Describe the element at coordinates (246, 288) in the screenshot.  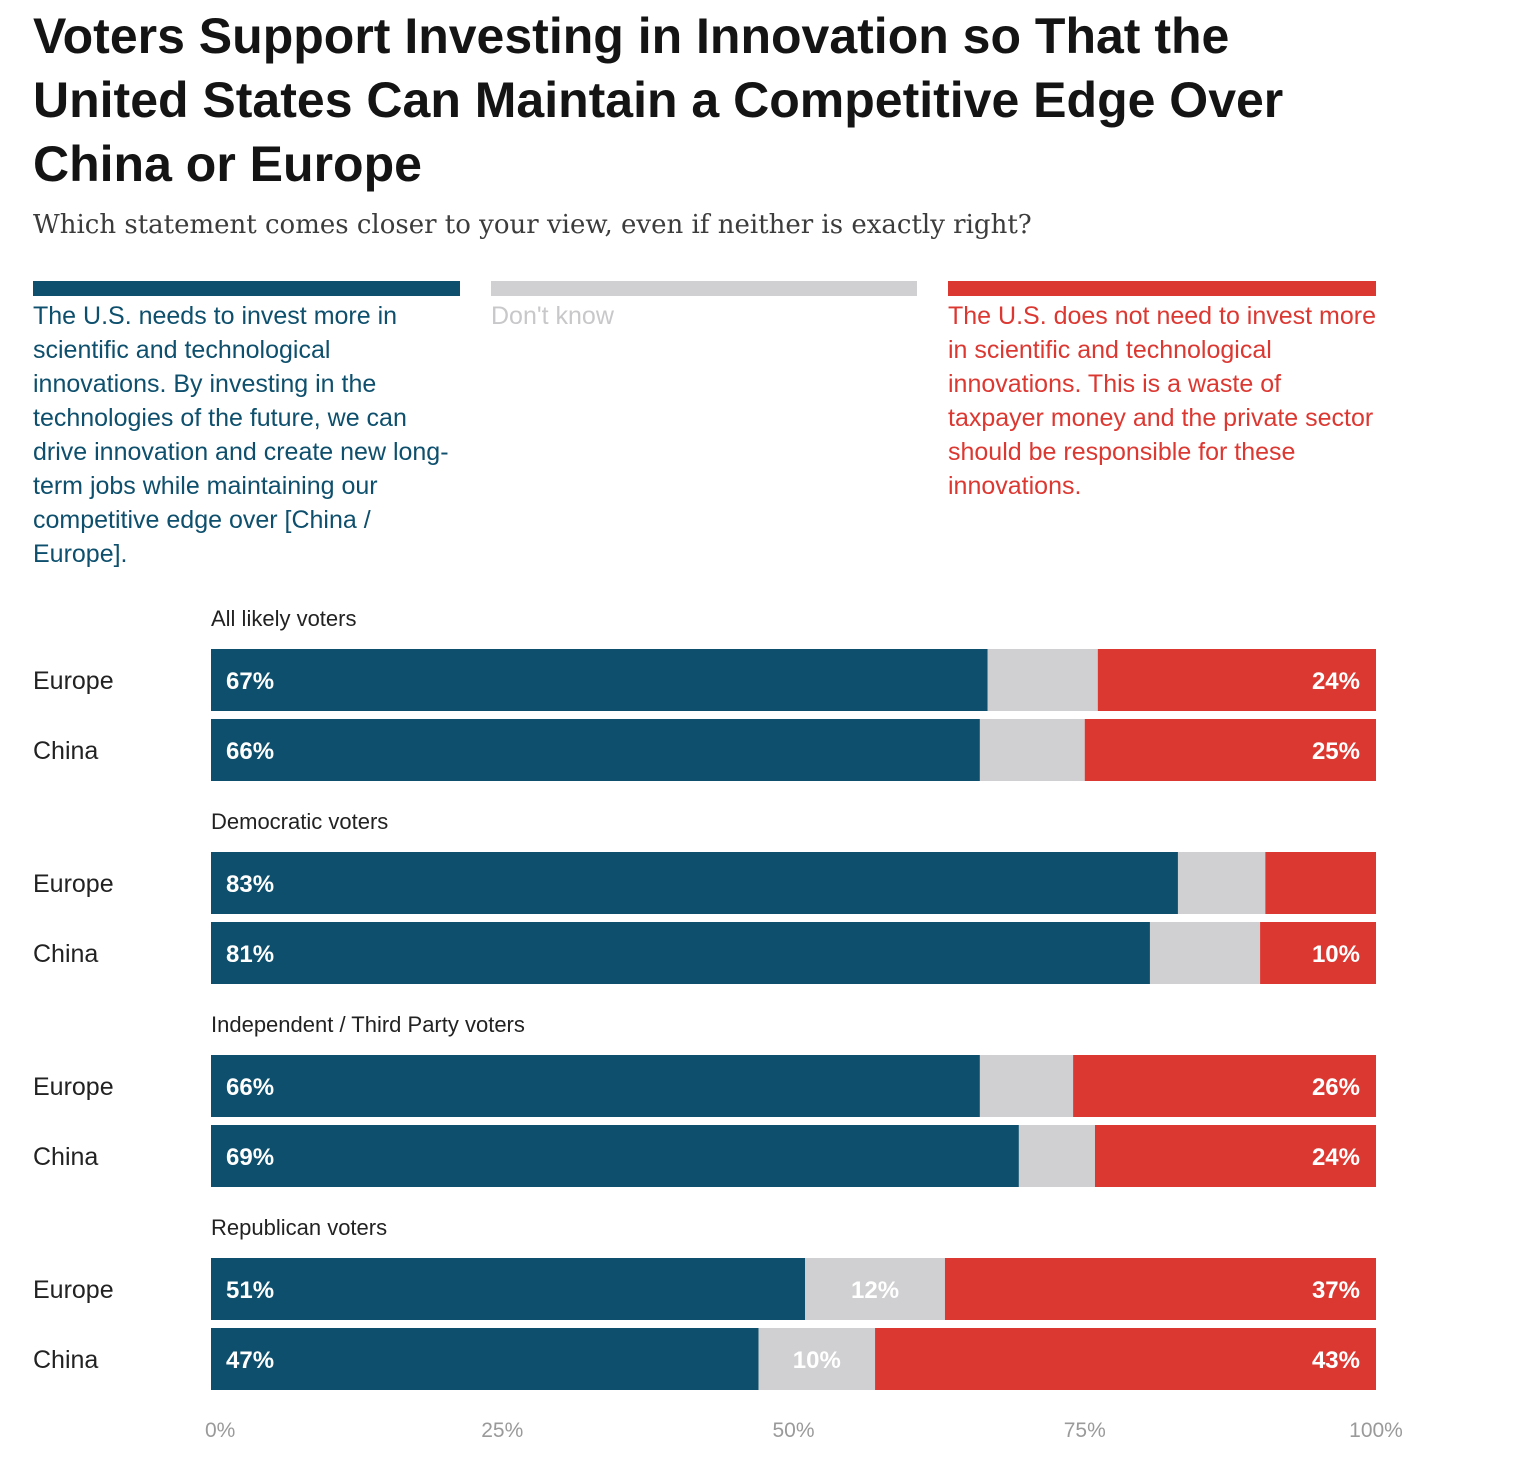
I see `legend-swatch-invest` at that location.